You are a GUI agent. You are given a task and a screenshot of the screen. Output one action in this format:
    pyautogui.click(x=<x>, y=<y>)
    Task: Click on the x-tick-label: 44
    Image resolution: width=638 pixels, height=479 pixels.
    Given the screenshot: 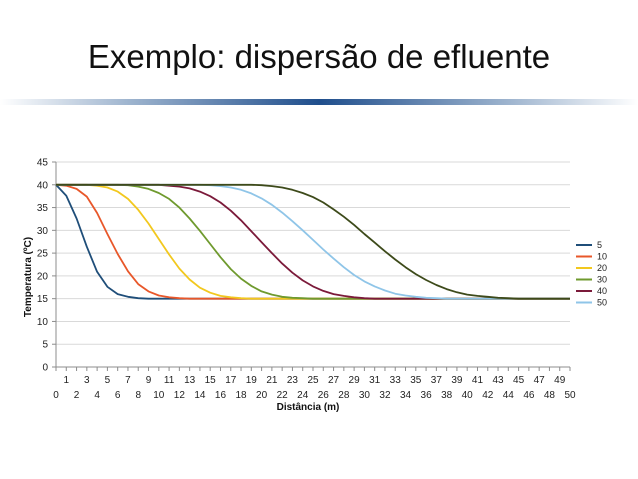 What is the action you would take?
    pyautogui.click(x=509, y=395)
    